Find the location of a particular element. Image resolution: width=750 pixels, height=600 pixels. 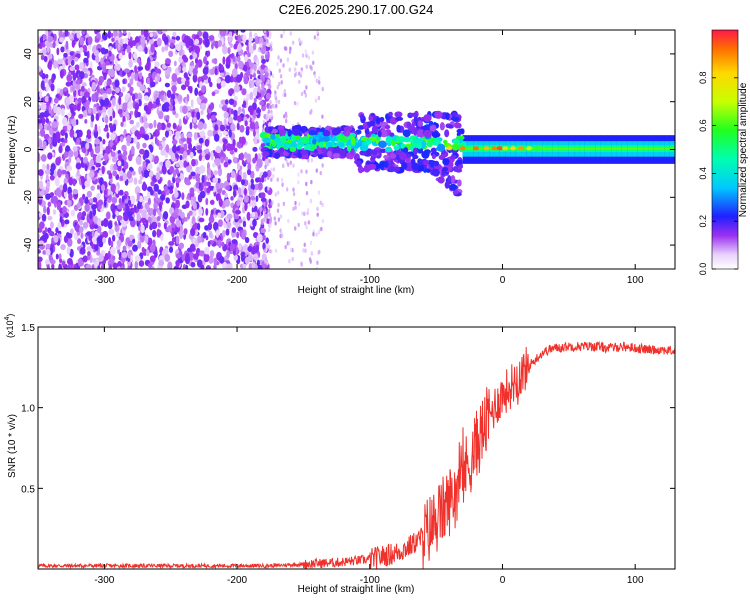

colorbar-tick-label: 0.8 is located at coordinates (703, 78).